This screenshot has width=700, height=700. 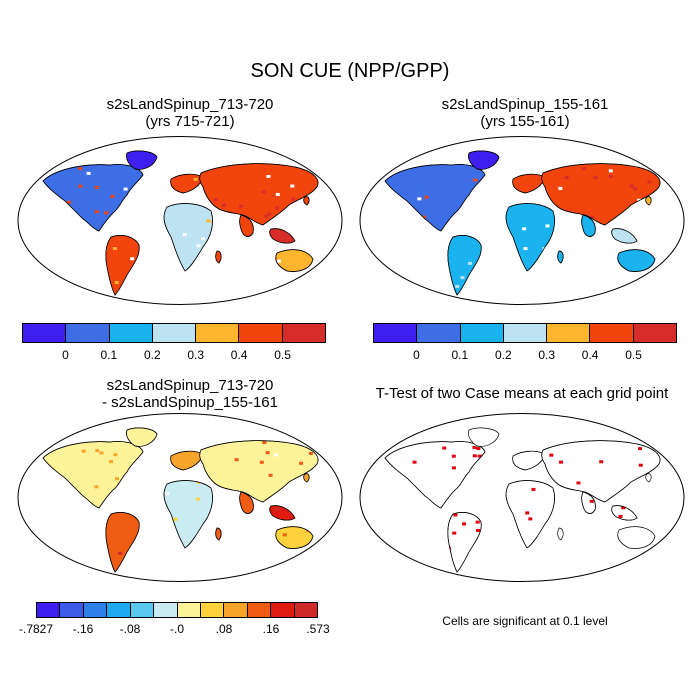 I want to click on map-case2, so click(x=522, y=220).